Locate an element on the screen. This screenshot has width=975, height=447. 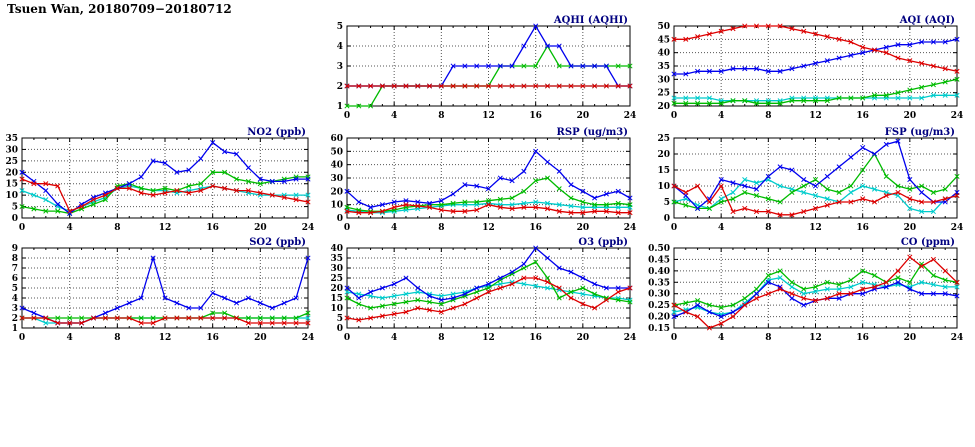
y-tick-label: 0.35 is located at coordinates (659, 283).